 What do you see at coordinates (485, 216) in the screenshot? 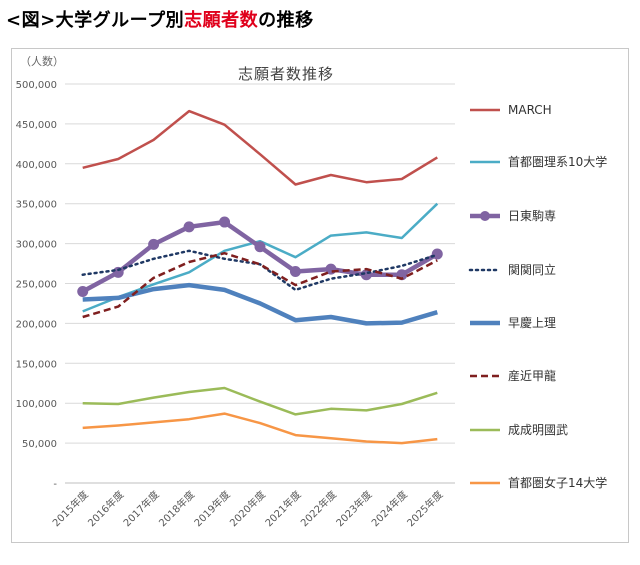
I see `legend-marker` at bounding box center [485, 216].